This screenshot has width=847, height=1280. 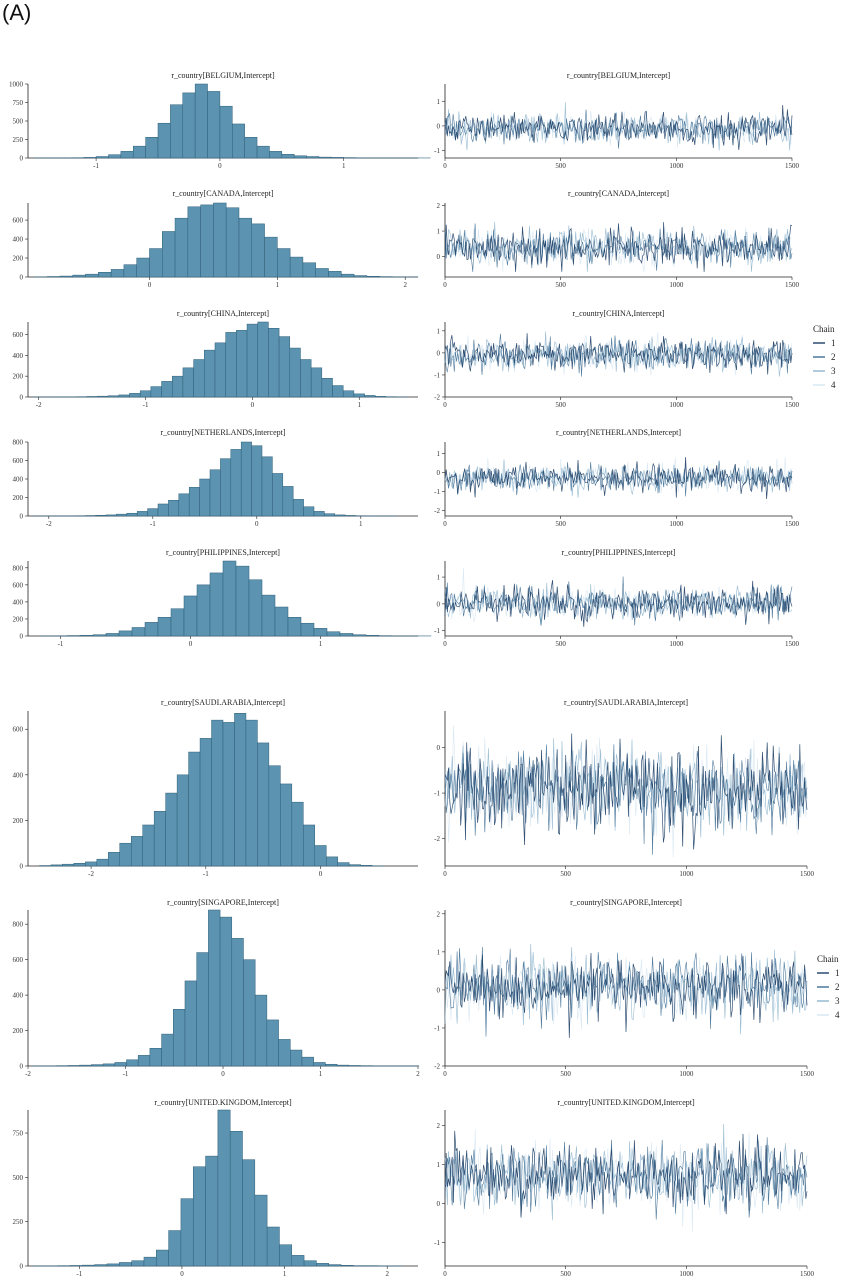 I want to click on x-tick-label: 0, so click(x=445, y=405).